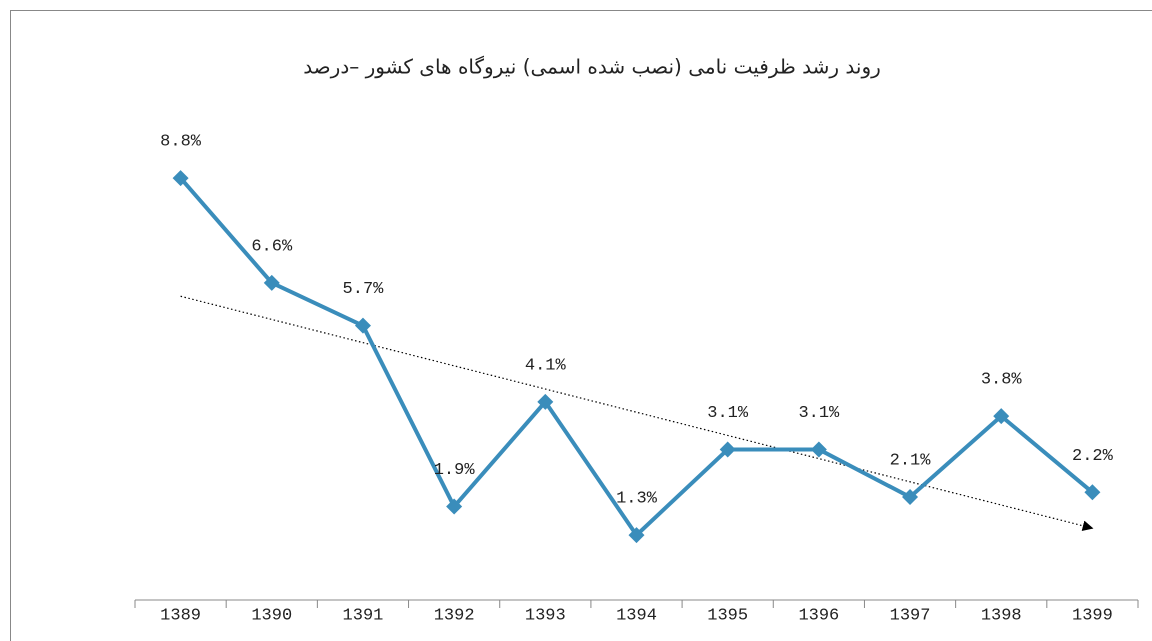 The height and width of the screenshot is (641, 1152). Describe the element at coordinates (455, 470) in the screenshot. I see `data-label: 1.9%` at that location.